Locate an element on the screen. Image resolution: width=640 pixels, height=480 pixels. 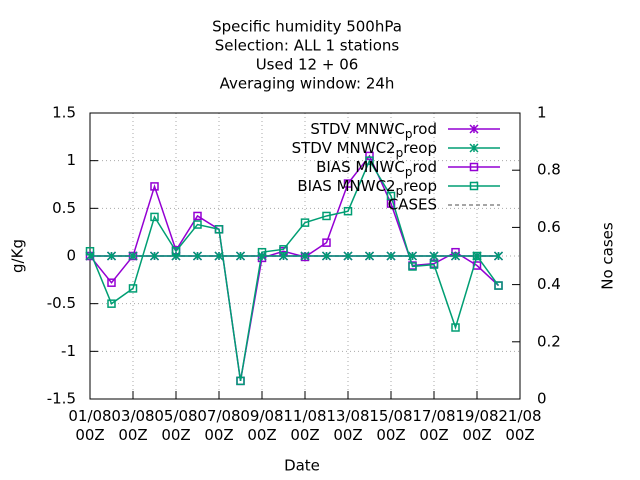
chart-title: Specific humidity 500hPa is located at coordinates (307, 27).